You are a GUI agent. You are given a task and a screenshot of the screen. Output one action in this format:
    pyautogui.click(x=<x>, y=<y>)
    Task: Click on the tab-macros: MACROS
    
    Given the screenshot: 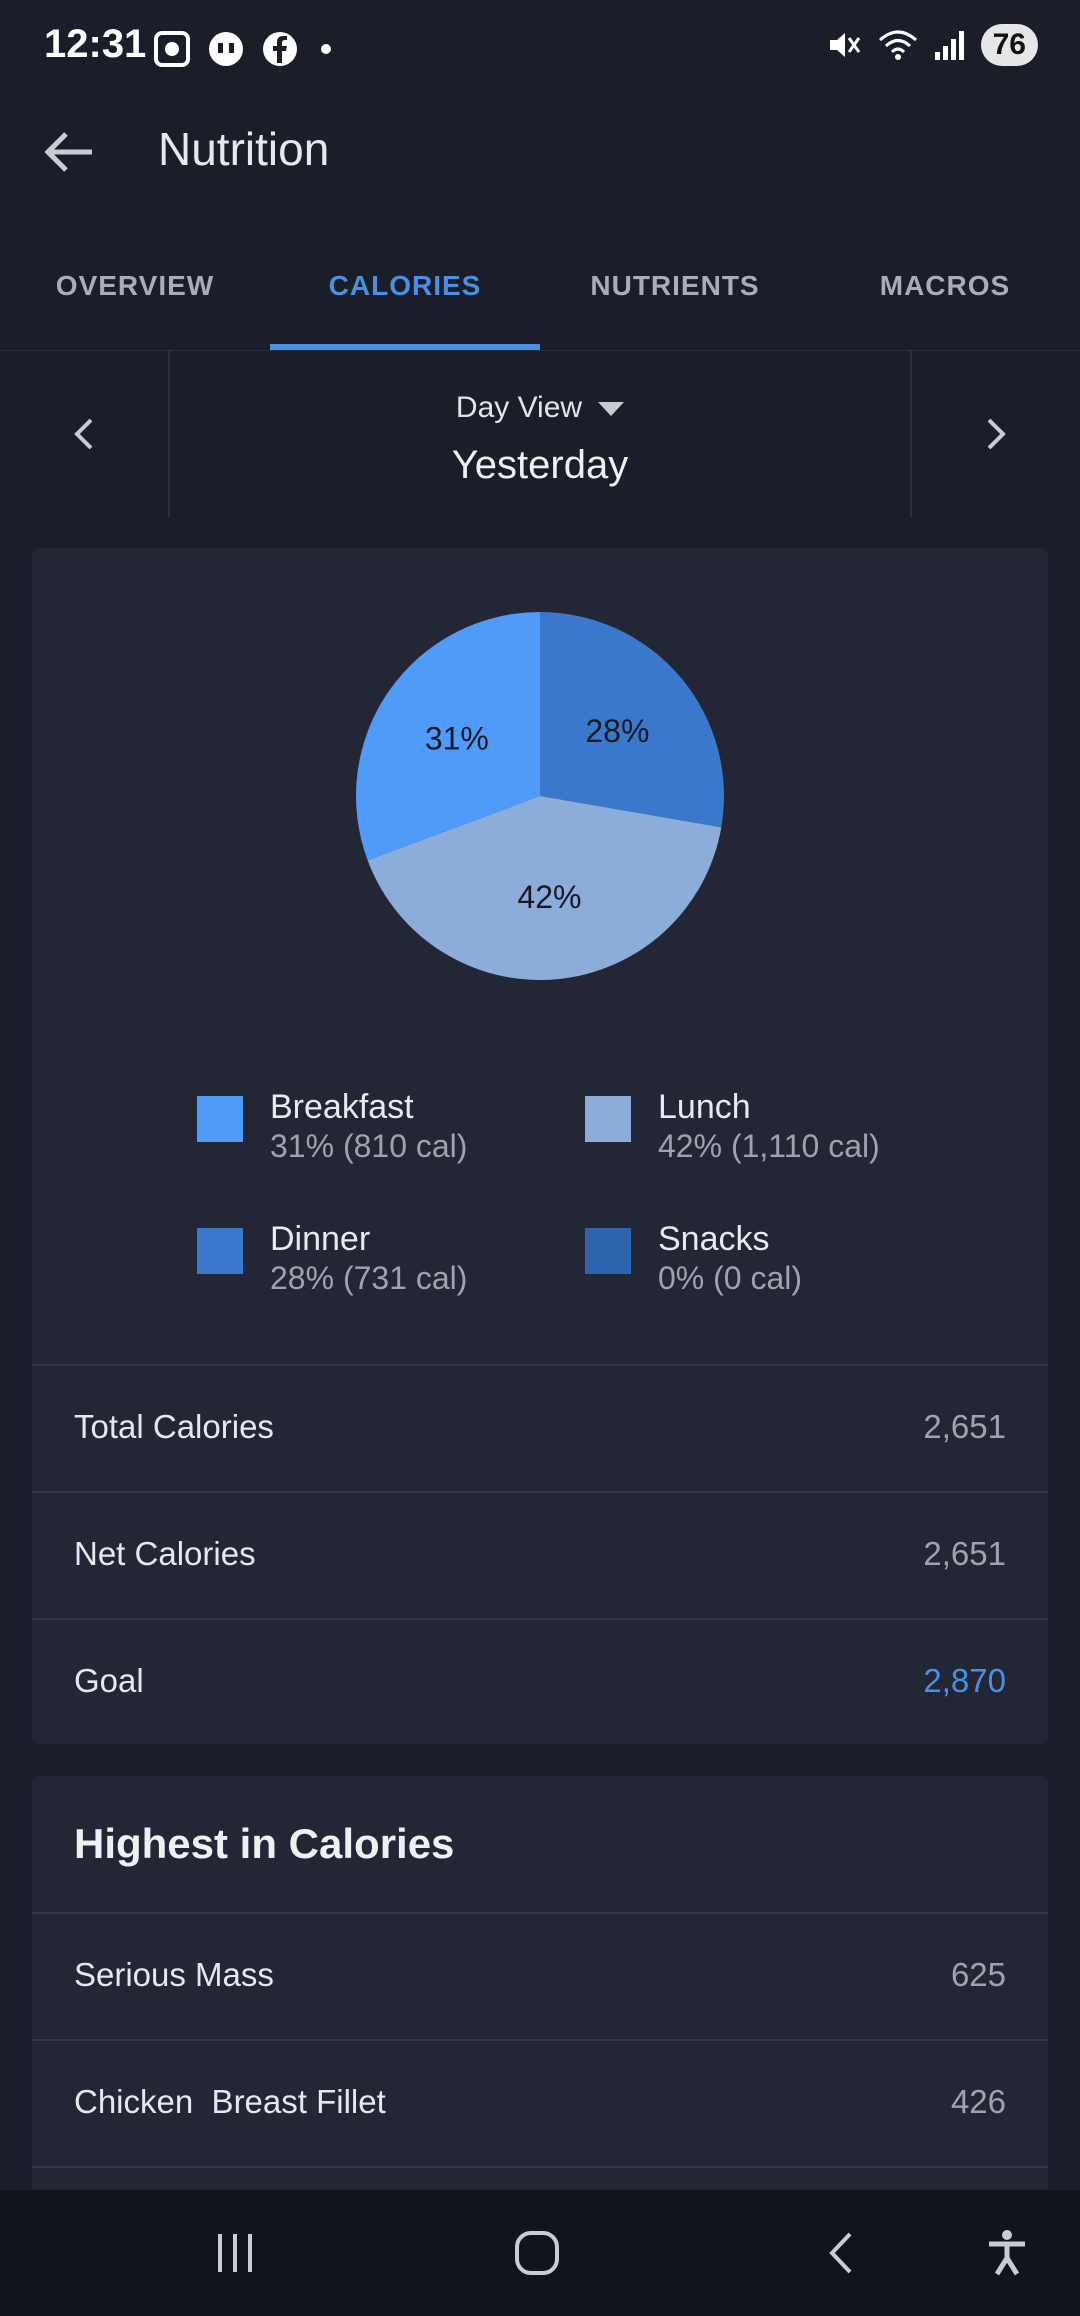 What is the action you would take?
    pyautogui.click(x=945, y=285)
    